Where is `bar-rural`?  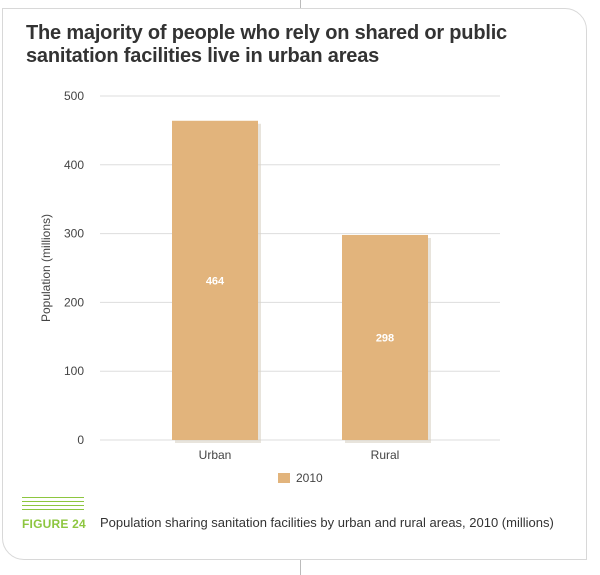
bar-rural is located at coordinates (385, 337).